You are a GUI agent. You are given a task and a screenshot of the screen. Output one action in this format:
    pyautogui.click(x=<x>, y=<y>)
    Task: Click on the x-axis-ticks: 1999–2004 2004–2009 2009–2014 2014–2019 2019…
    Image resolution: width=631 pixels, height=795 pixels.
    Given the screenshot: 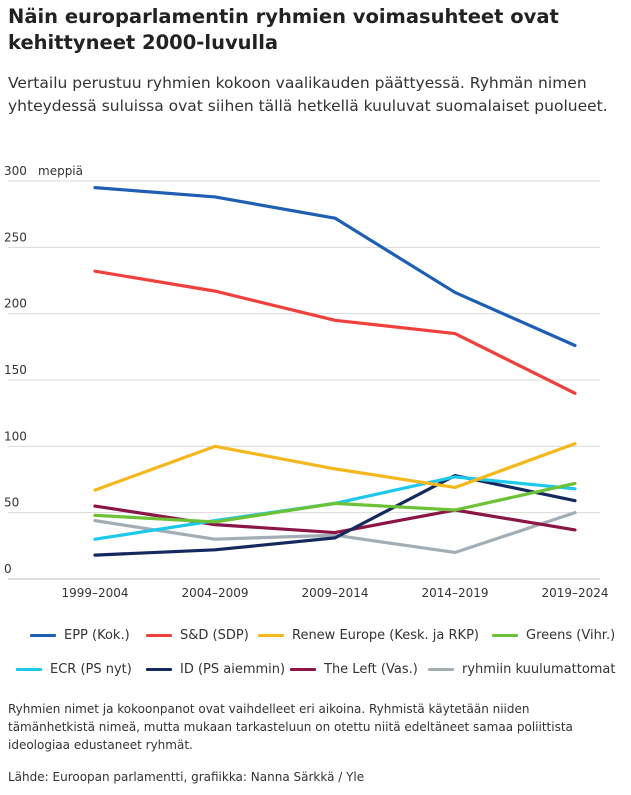 What is the action you would take?
    pyautogui.click(x=334, y=593)
    